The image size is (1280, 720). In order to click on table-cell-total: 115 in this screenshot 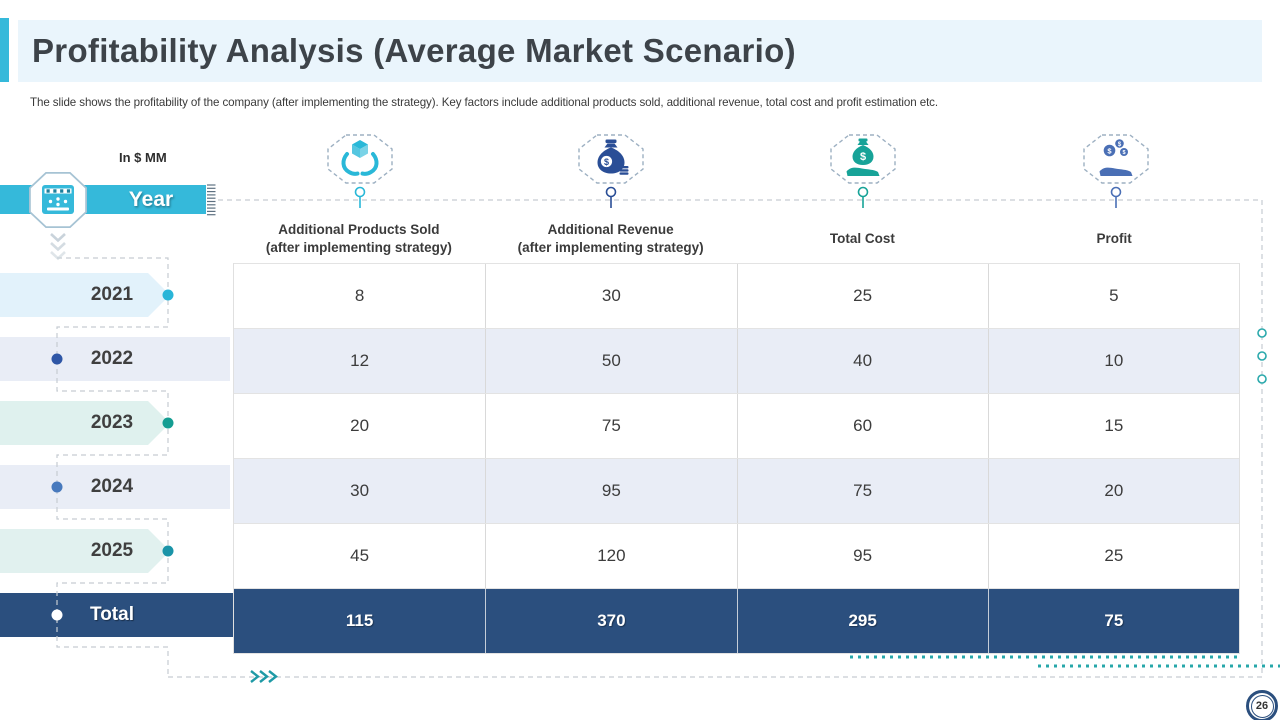, I will do `click(359, 620)`.